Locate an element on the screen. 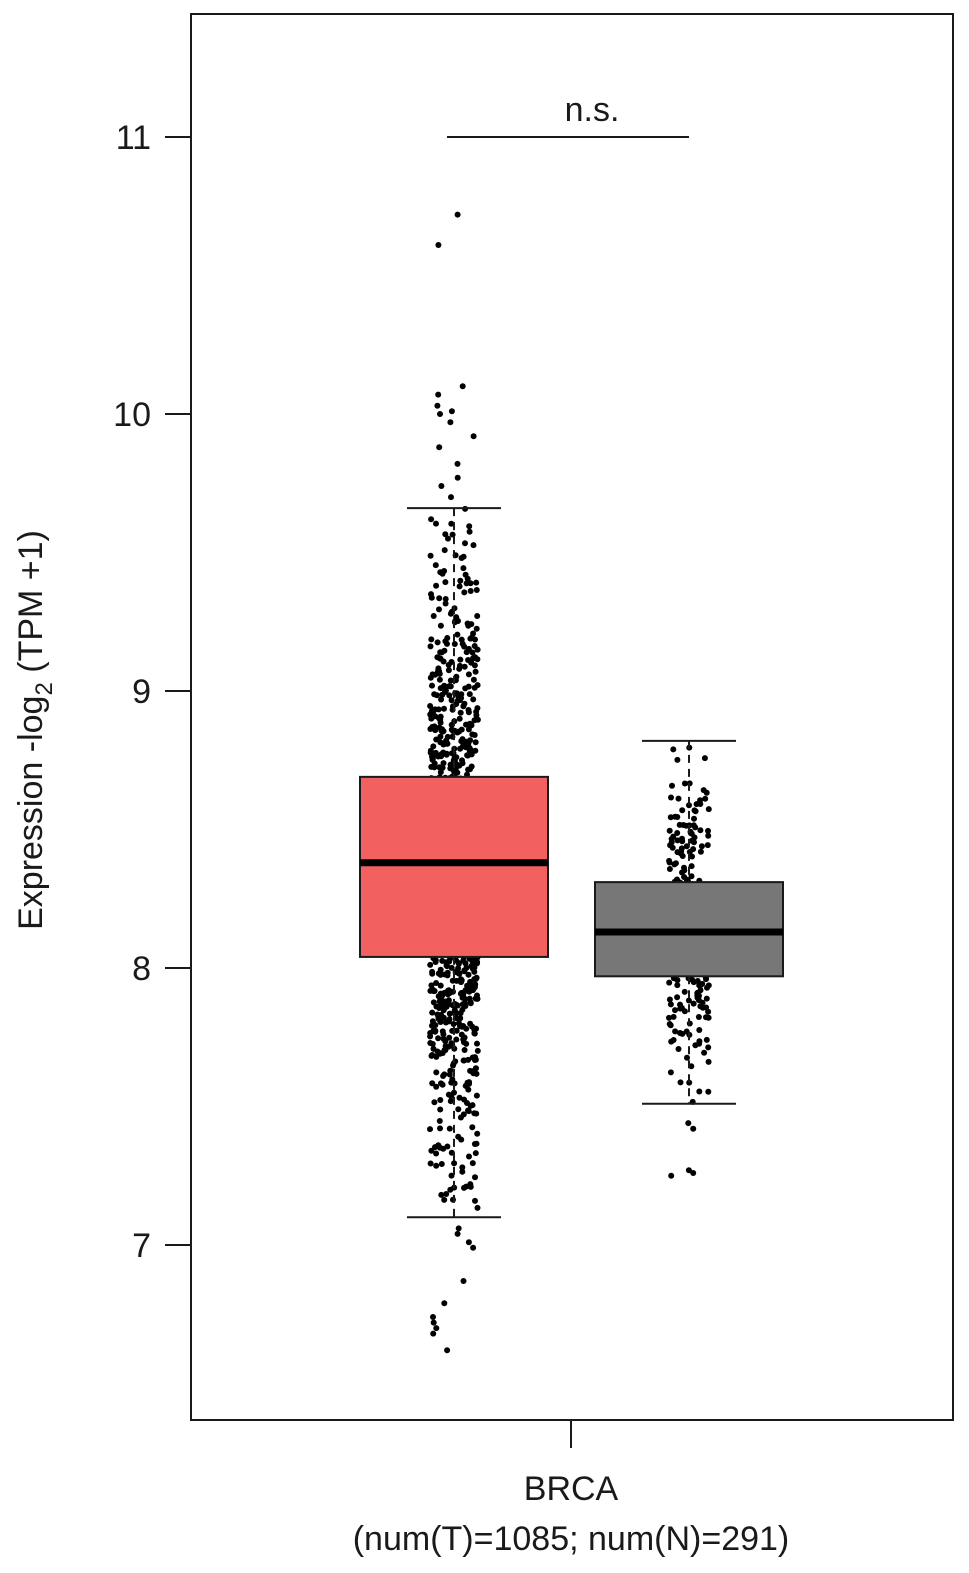 The height and width of the screenshot is (1573, 969). significance-bracket: n.s. is located at coordinates (568, 114).